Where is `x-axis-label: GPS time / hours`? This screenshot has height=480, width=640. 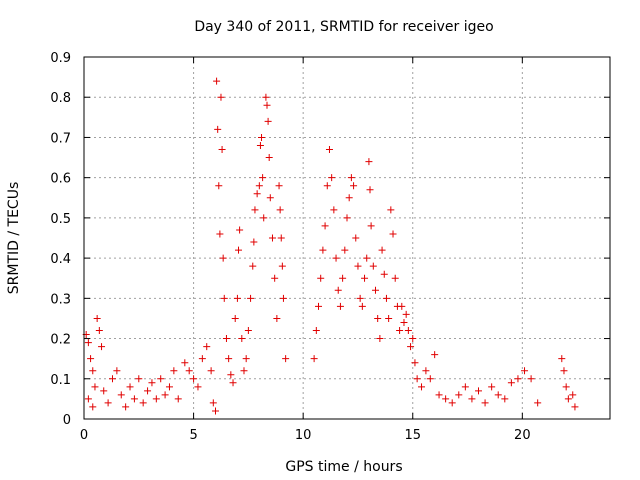 x-axis-label: GPS time / hours is located at coordinates (343, 467).